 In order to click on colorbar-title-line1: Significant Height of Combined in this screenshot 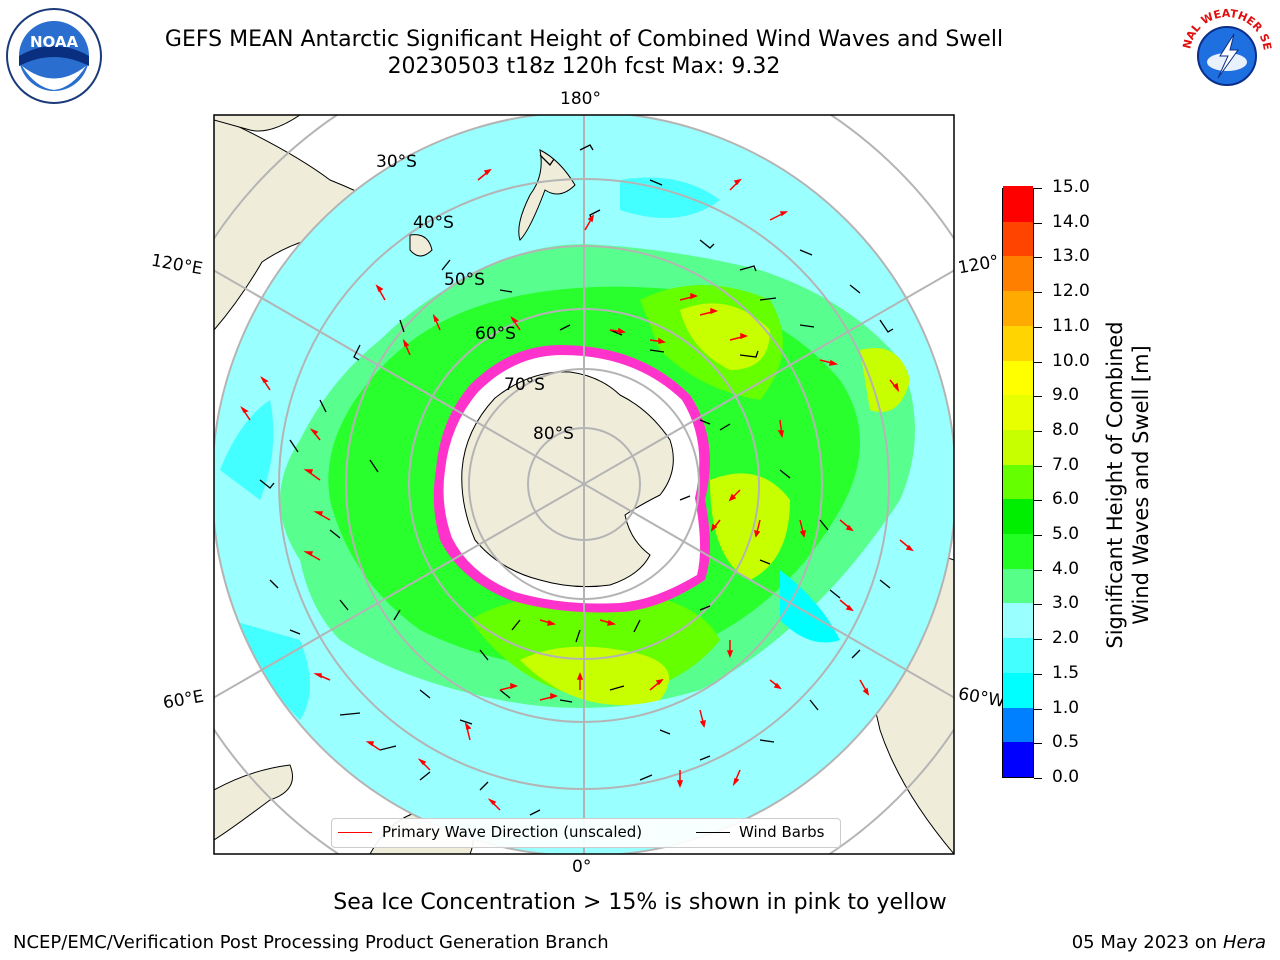, I will do `click(1115, 485)`.